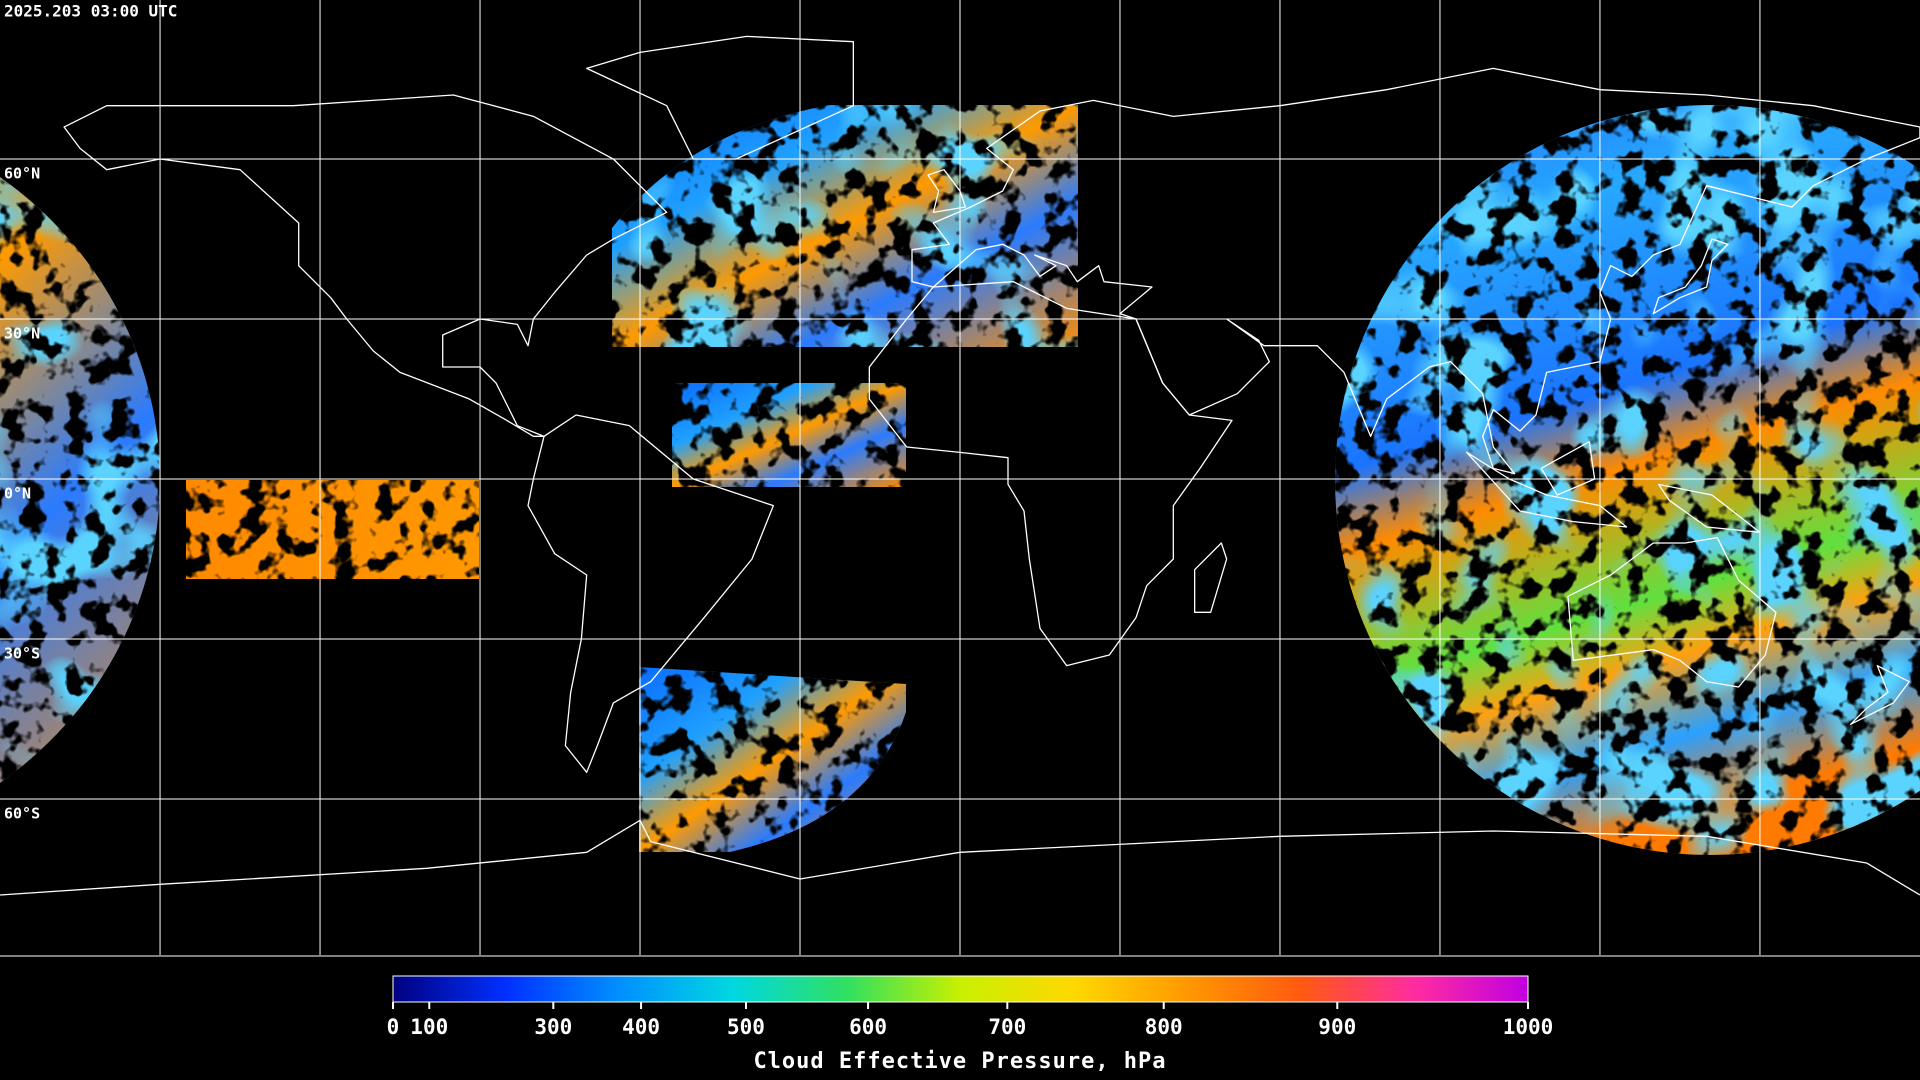 Image resolution: width=1920 pixels, height=1080 pixels. Describe the element at coordinates (1672, 612) in the screenshot. I see `coast-australia` at that location.